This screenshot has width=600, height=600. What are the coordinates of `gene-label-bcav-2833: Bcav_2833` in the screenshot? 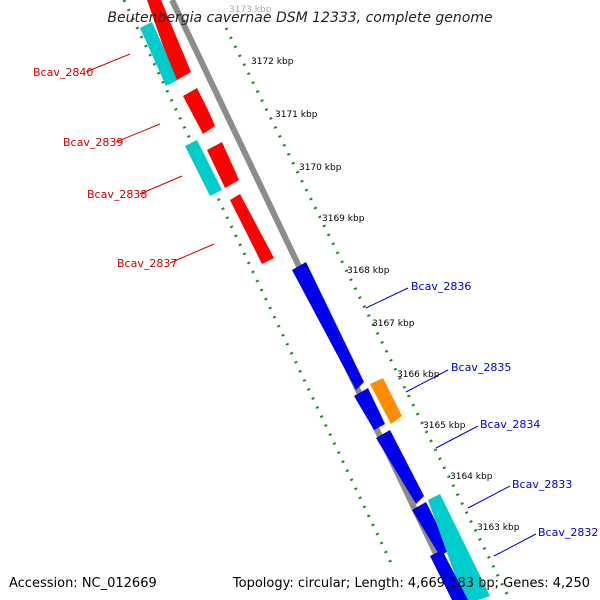 It's located at (542, 484).